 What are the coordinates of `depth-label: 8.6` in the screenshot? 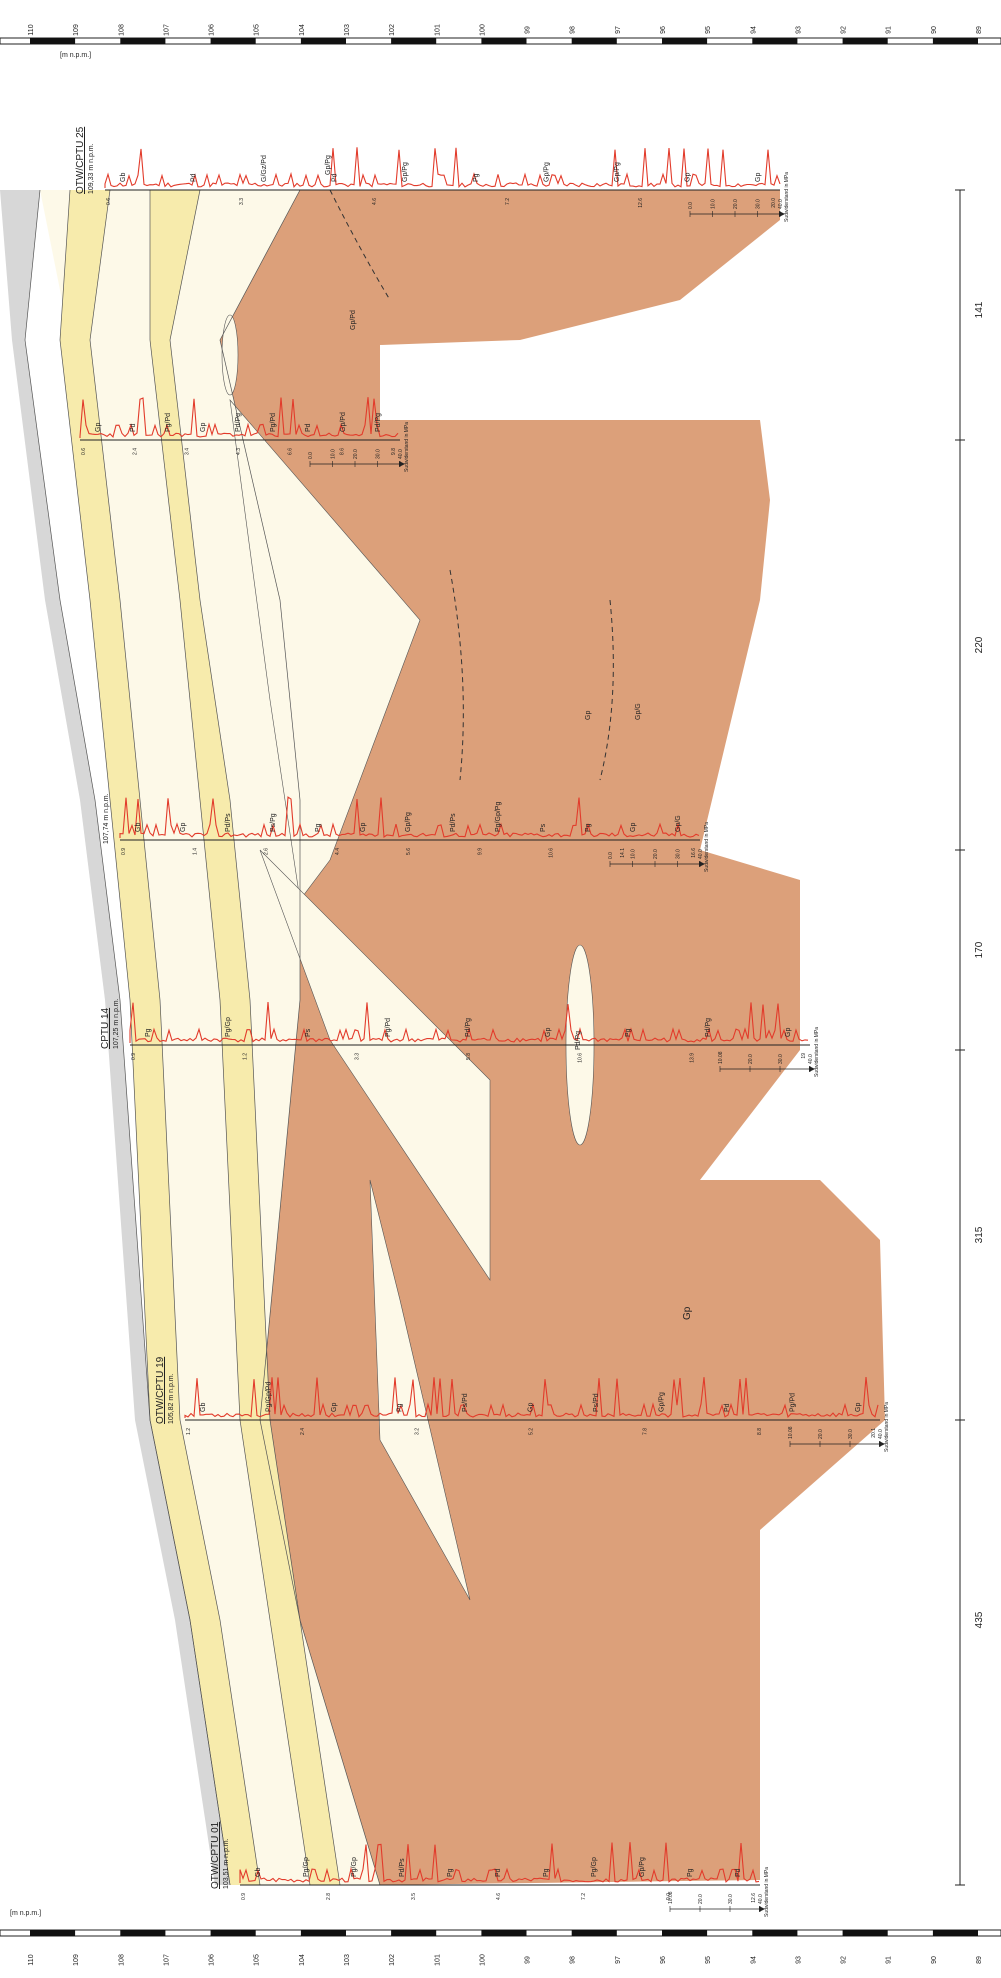 It's located at (342, 451).